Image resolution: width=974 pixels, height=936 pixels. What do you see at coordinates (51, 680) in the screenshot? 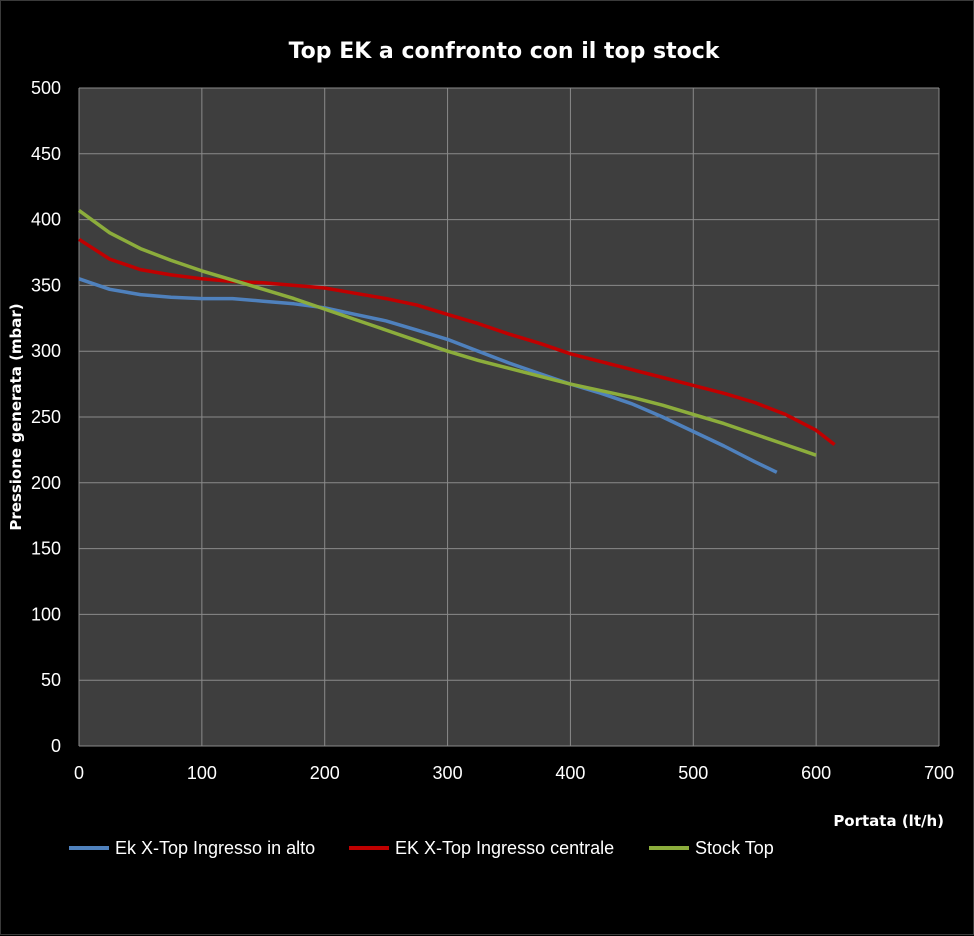
I see `y-tick-label: 50` at bounding box center [51, 680].